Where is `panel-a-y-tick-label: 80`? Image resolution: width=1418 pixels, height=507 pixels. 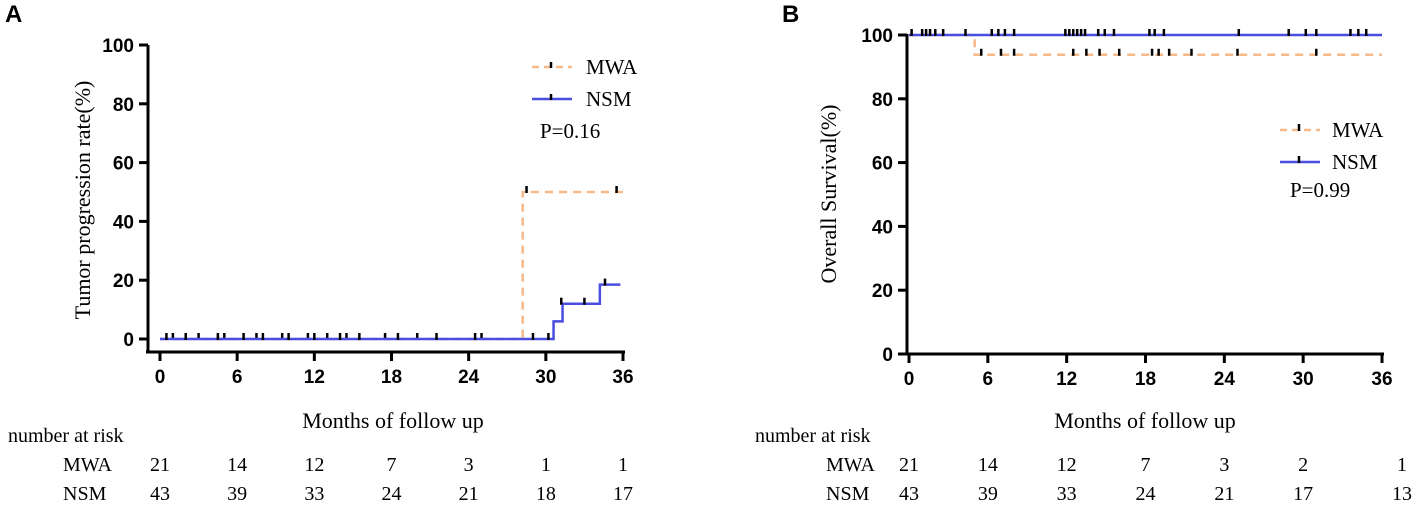 panel-a-y-tick-label: 80 is located at coordinates (123, 105).